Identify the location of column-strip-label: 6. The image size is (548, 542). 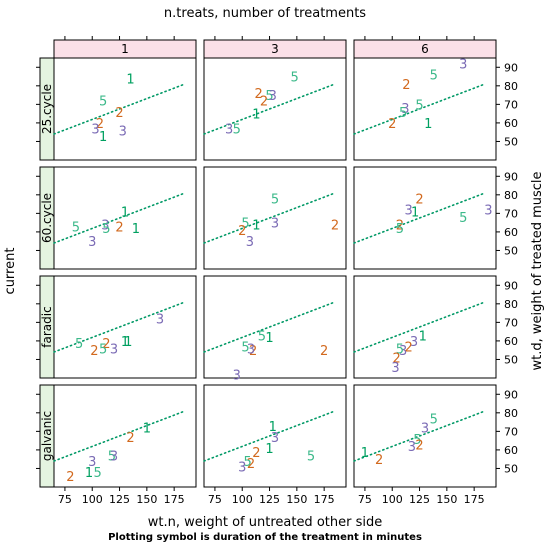
(425, 49).